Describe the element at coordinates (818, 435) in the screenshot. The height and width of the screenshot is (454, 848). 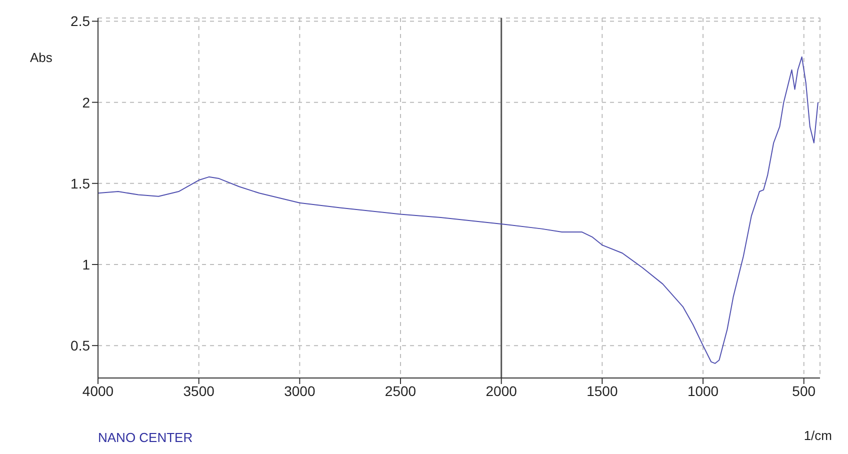
I see `x-axis-title: 1/cm` at that location.